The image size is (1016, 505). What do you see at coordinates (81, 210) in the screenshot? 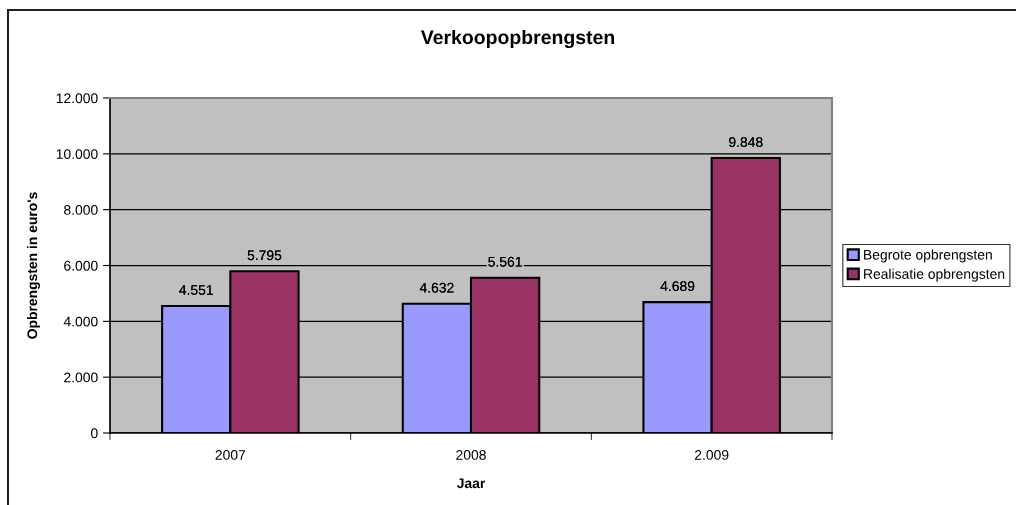
I see `y-tick-label: 8.000` at bounding box center [81, 210].